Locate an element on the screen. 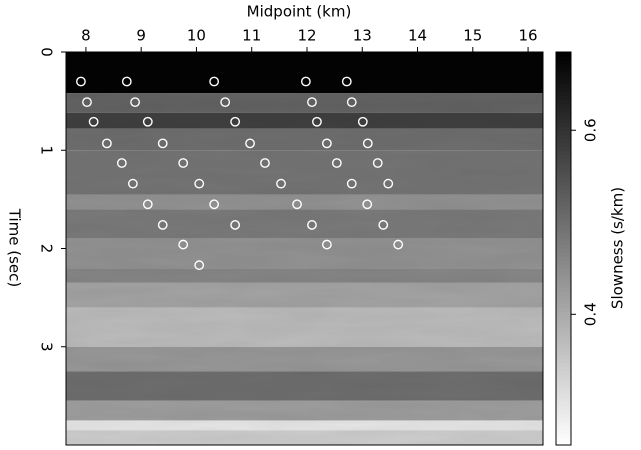  x-tick-label: 15 is located at coordinates (472, 36).